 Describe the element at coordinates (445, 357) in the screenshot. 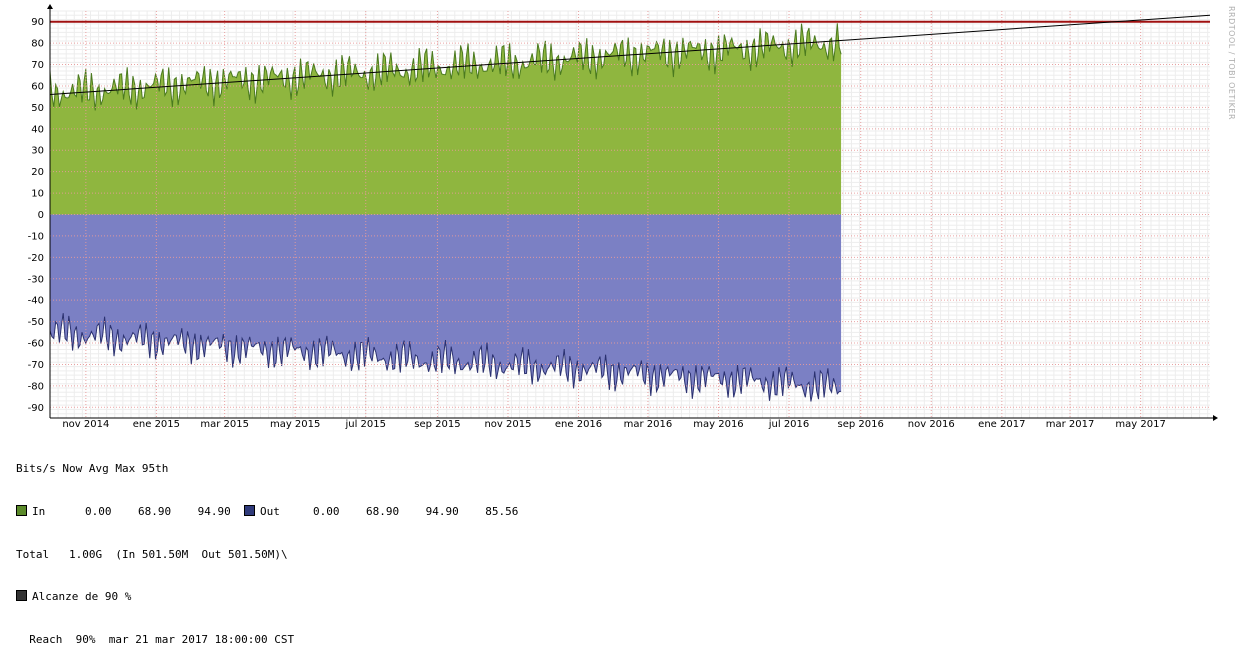

I see `series-line-out` at that location.